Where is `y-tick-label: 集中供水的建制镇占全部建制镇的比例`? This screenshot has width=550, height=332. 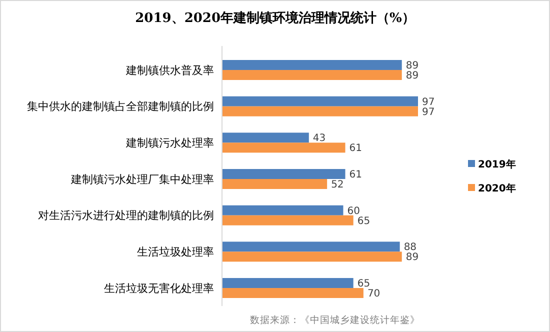 y-tick-label: 集中供水的建制镇占全部建制镇的比例 is located at coordinates (120, 107).